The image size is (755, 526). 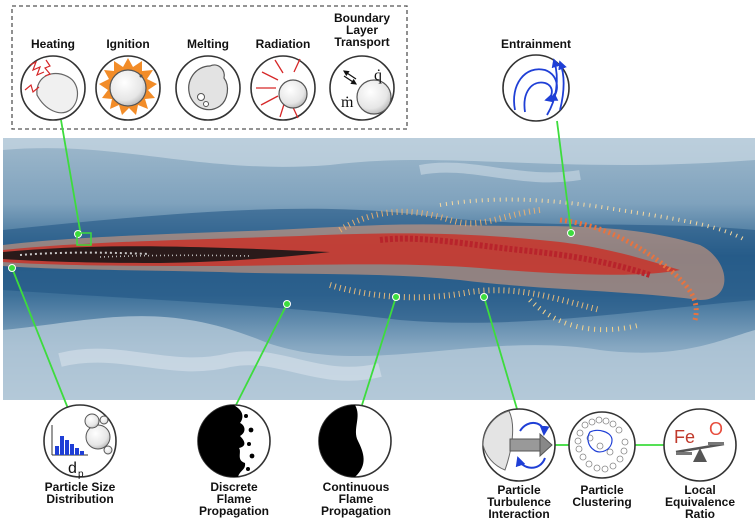 I want to click on clustering-label: Particle Clustering, so click(x=602, y=496).